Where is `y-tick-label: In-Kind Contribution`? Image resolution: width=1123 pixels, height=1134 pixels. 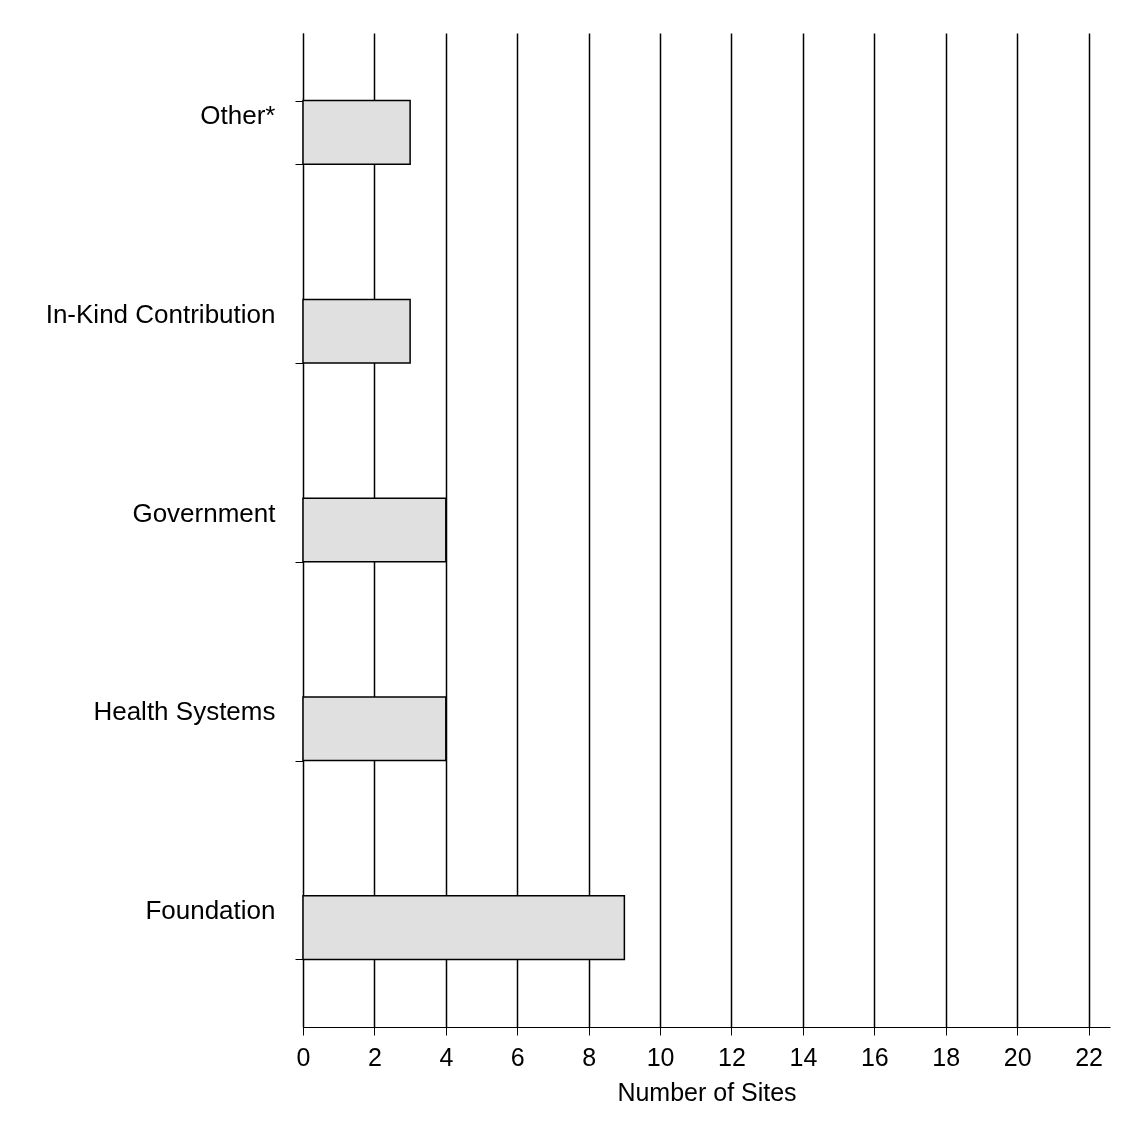 y-tick-label: In-Kind Contribution is located at coordinates (160, 313).